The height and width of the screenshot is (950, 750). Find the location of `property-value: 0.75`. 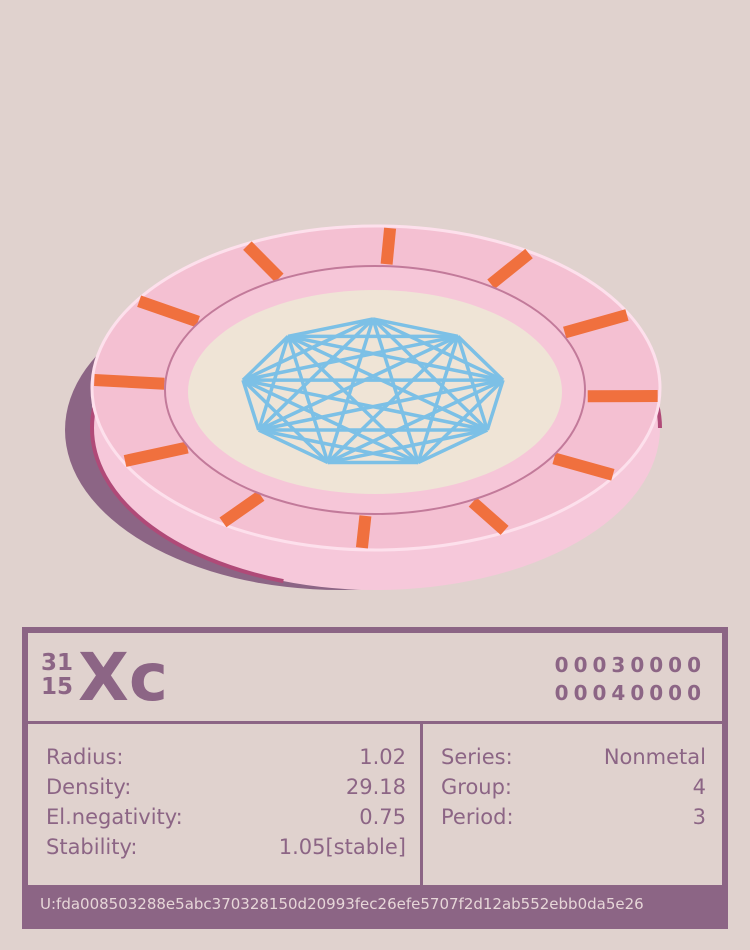

property-value: 0.75 is located at coordinates (382, 817).